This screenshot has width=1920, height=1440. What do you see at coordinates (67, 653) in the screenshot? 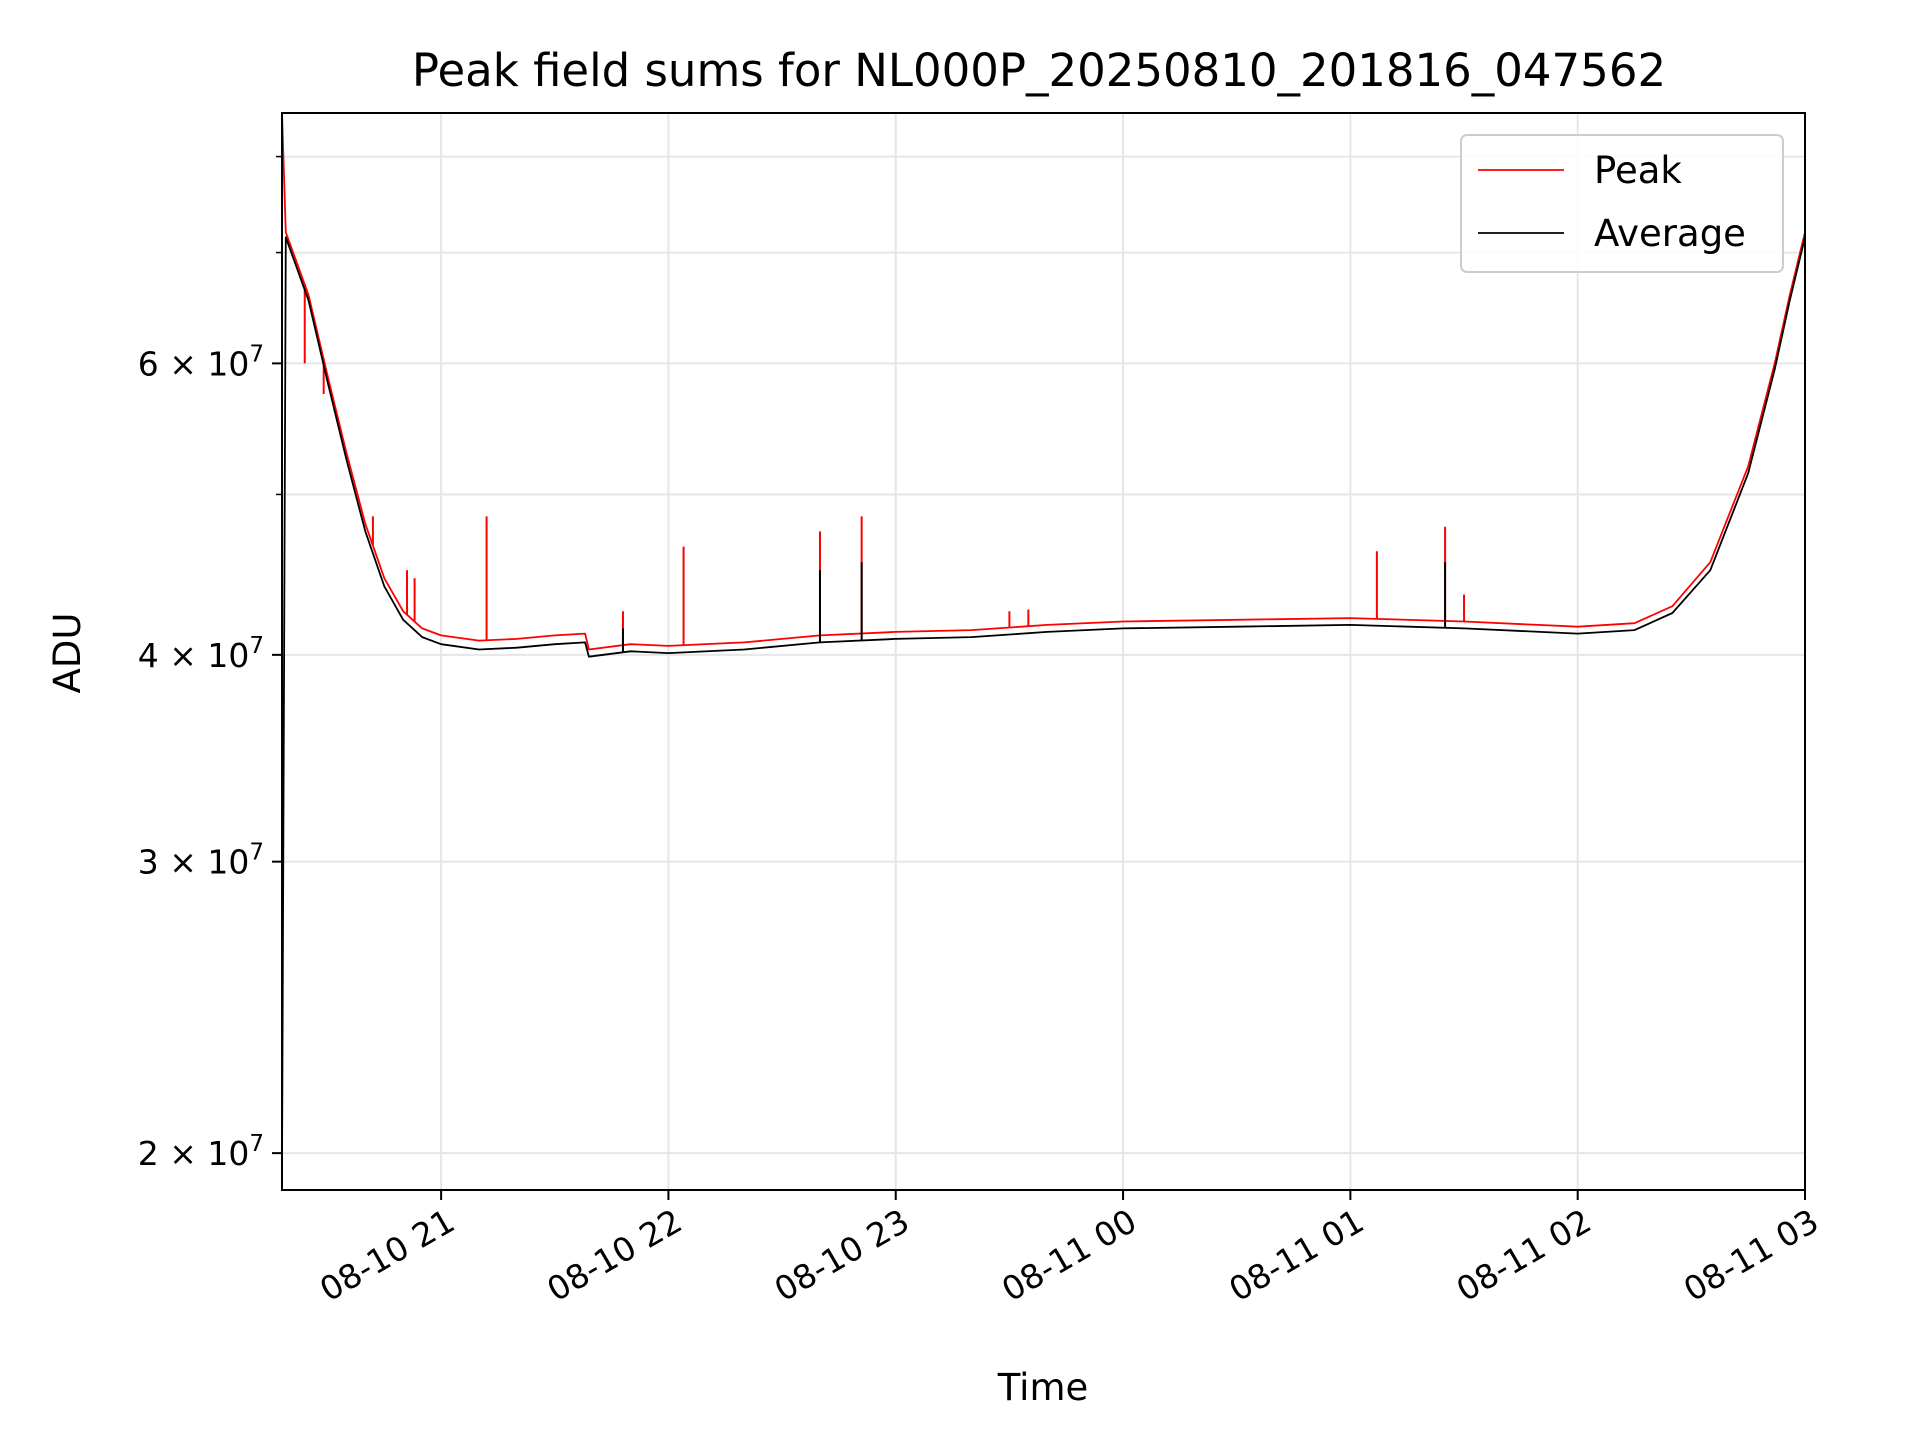
I see `y-axis-label: ADU` at bounding box center [67, 653].